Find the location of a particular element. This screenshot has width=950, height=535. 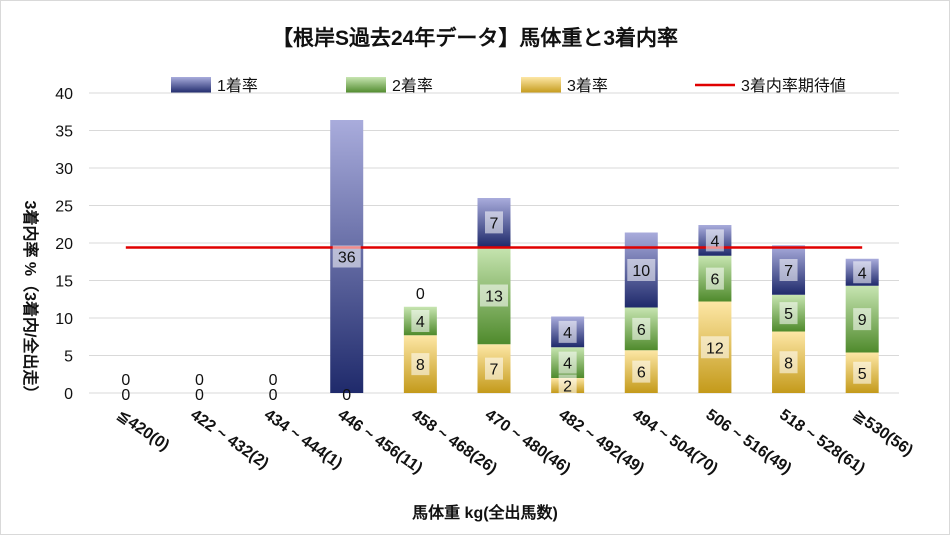

y-tick-label: 35 is located at coordinates (64, 132).